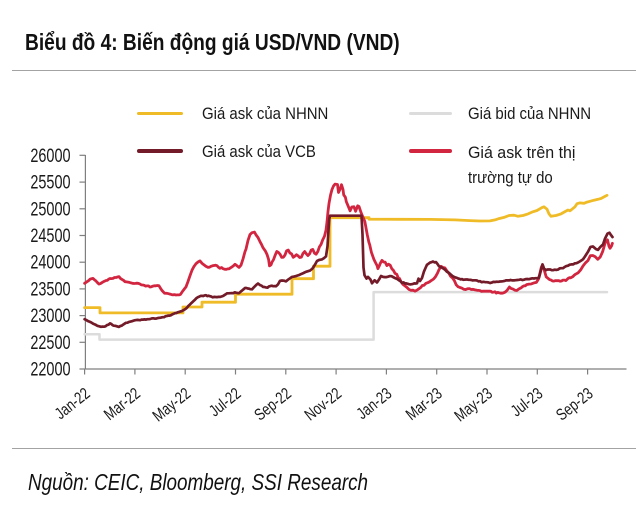  I want to click on svg-text: 22500, so click(50, 342).